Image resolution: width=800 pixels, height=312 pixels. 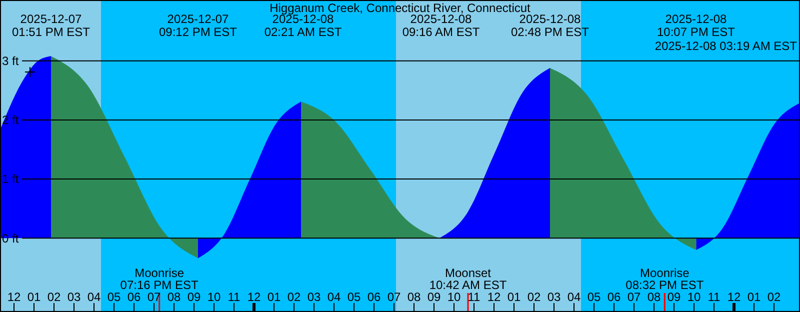 I want to click on annotation: 2025-12-08 03:19 AM EST, so click(x=726, y=46).